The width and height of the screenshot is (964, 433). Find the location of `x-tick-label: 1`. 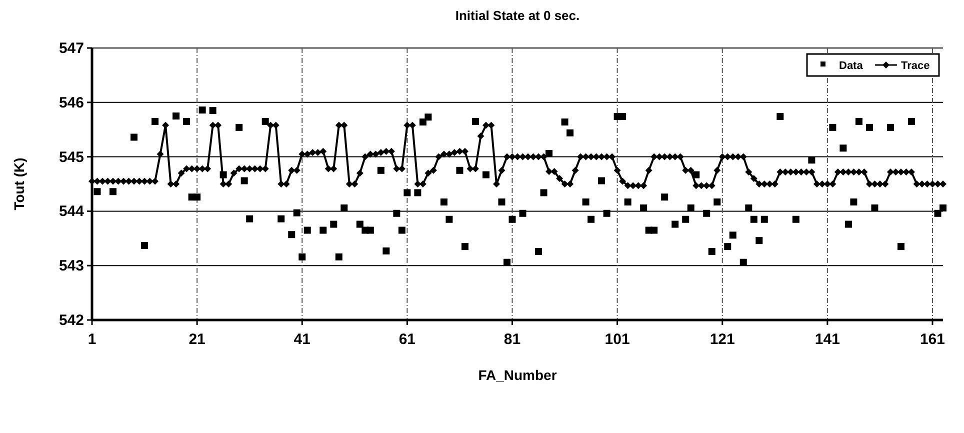

x-tick-label: 1 is located at coordinates (92, 339).